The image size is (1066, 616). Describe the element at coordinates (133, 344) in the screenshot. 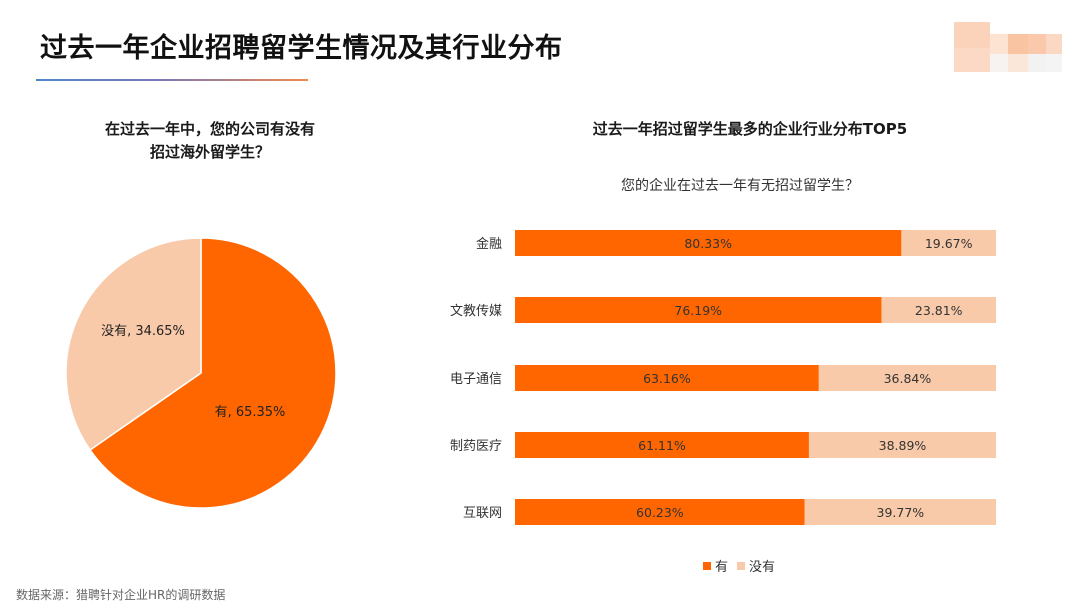

I see `pie-slice-no` at that location.